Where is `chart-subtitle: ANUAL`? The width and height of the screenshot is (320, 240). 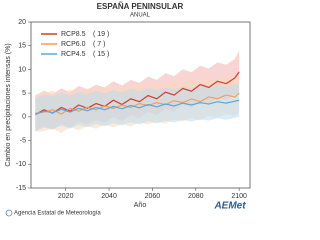
chart-subtitle: ANUAL is located at coordinates (140, 16).